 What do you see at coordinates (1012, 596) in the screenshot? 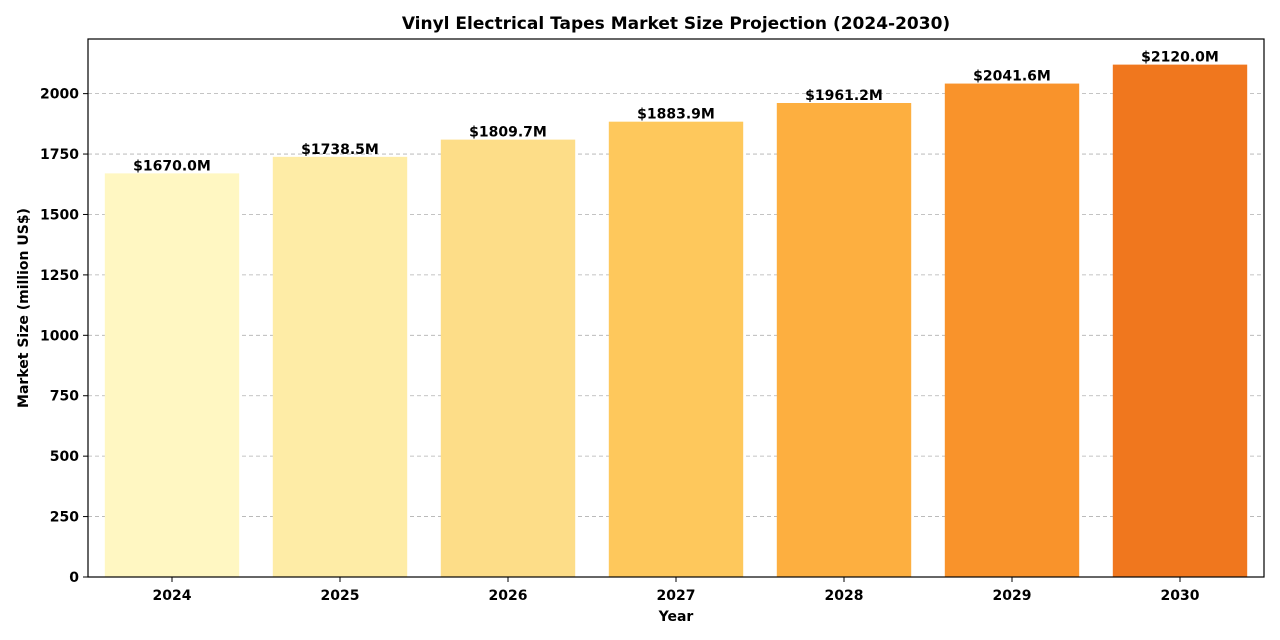
I see `x-tick-label: 2029` at bounding box center [1012, 596].